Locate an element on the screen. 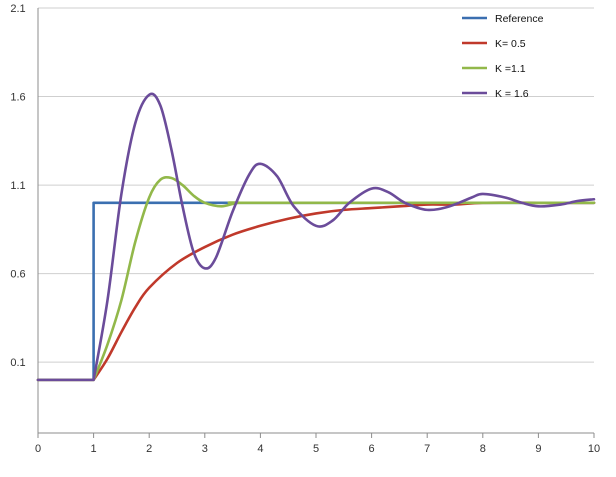 Image resolution: width=616 pixels, height=477 pixels. x-tick-label: 2 is located at coordinates (149, 449).